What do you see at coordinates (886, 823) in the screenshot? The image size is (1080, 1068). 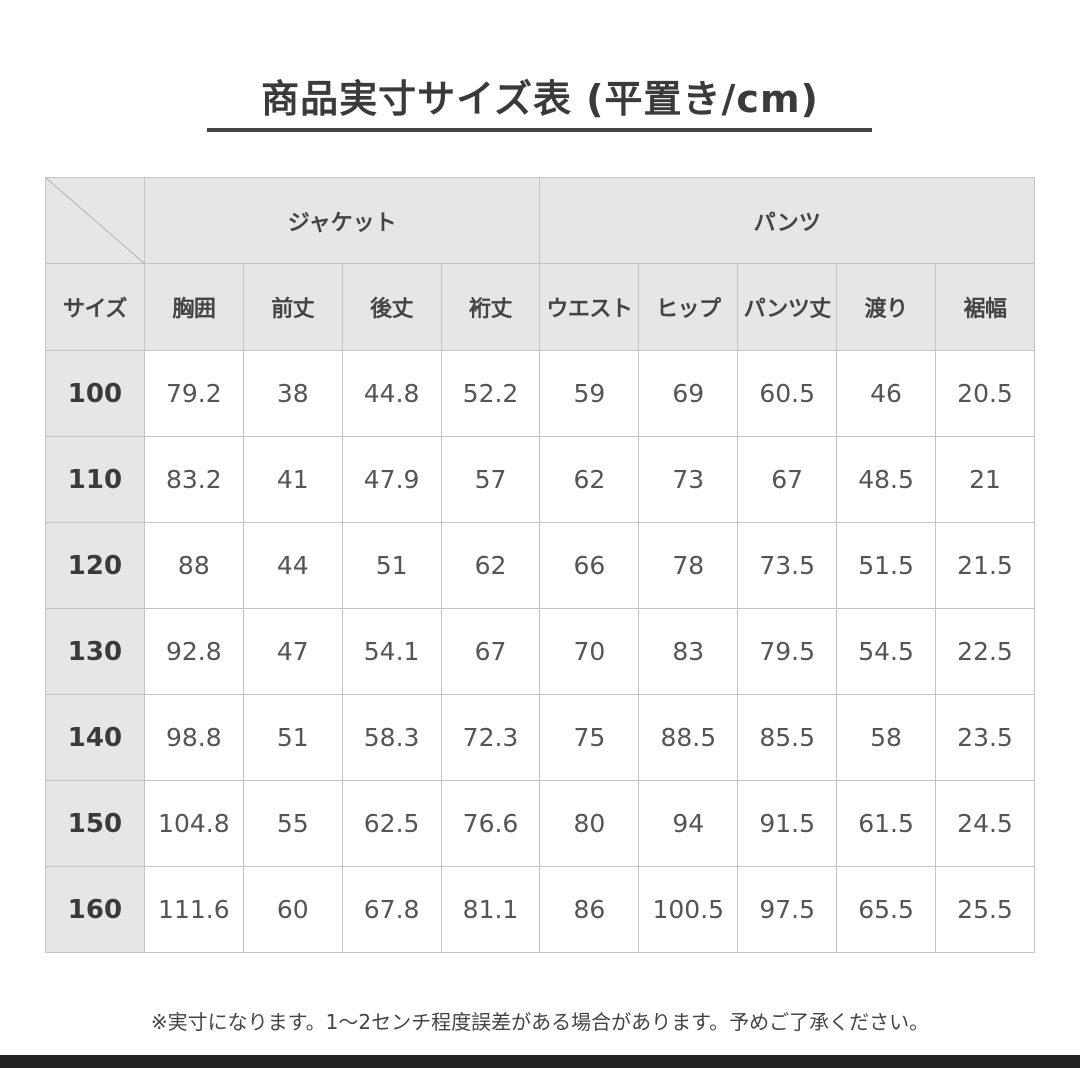 I see `measurement-cell: 61.5` at bounding box center [886, 823].